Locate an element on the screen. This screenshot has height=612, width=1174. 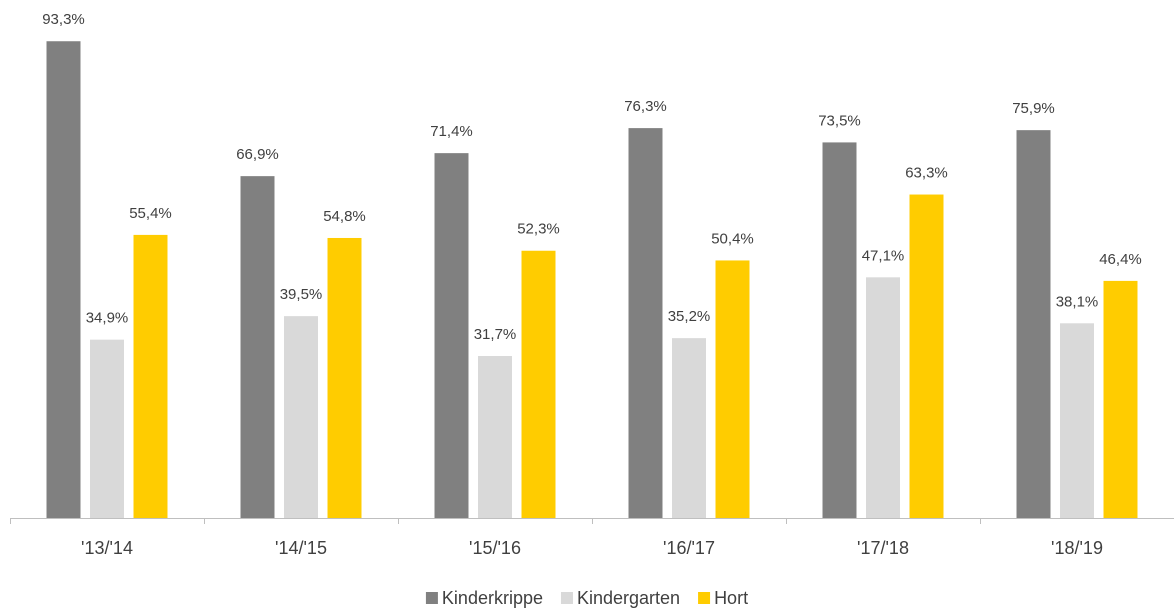
x-tick-label: '17/'18 is located at coordinates (883, 548).